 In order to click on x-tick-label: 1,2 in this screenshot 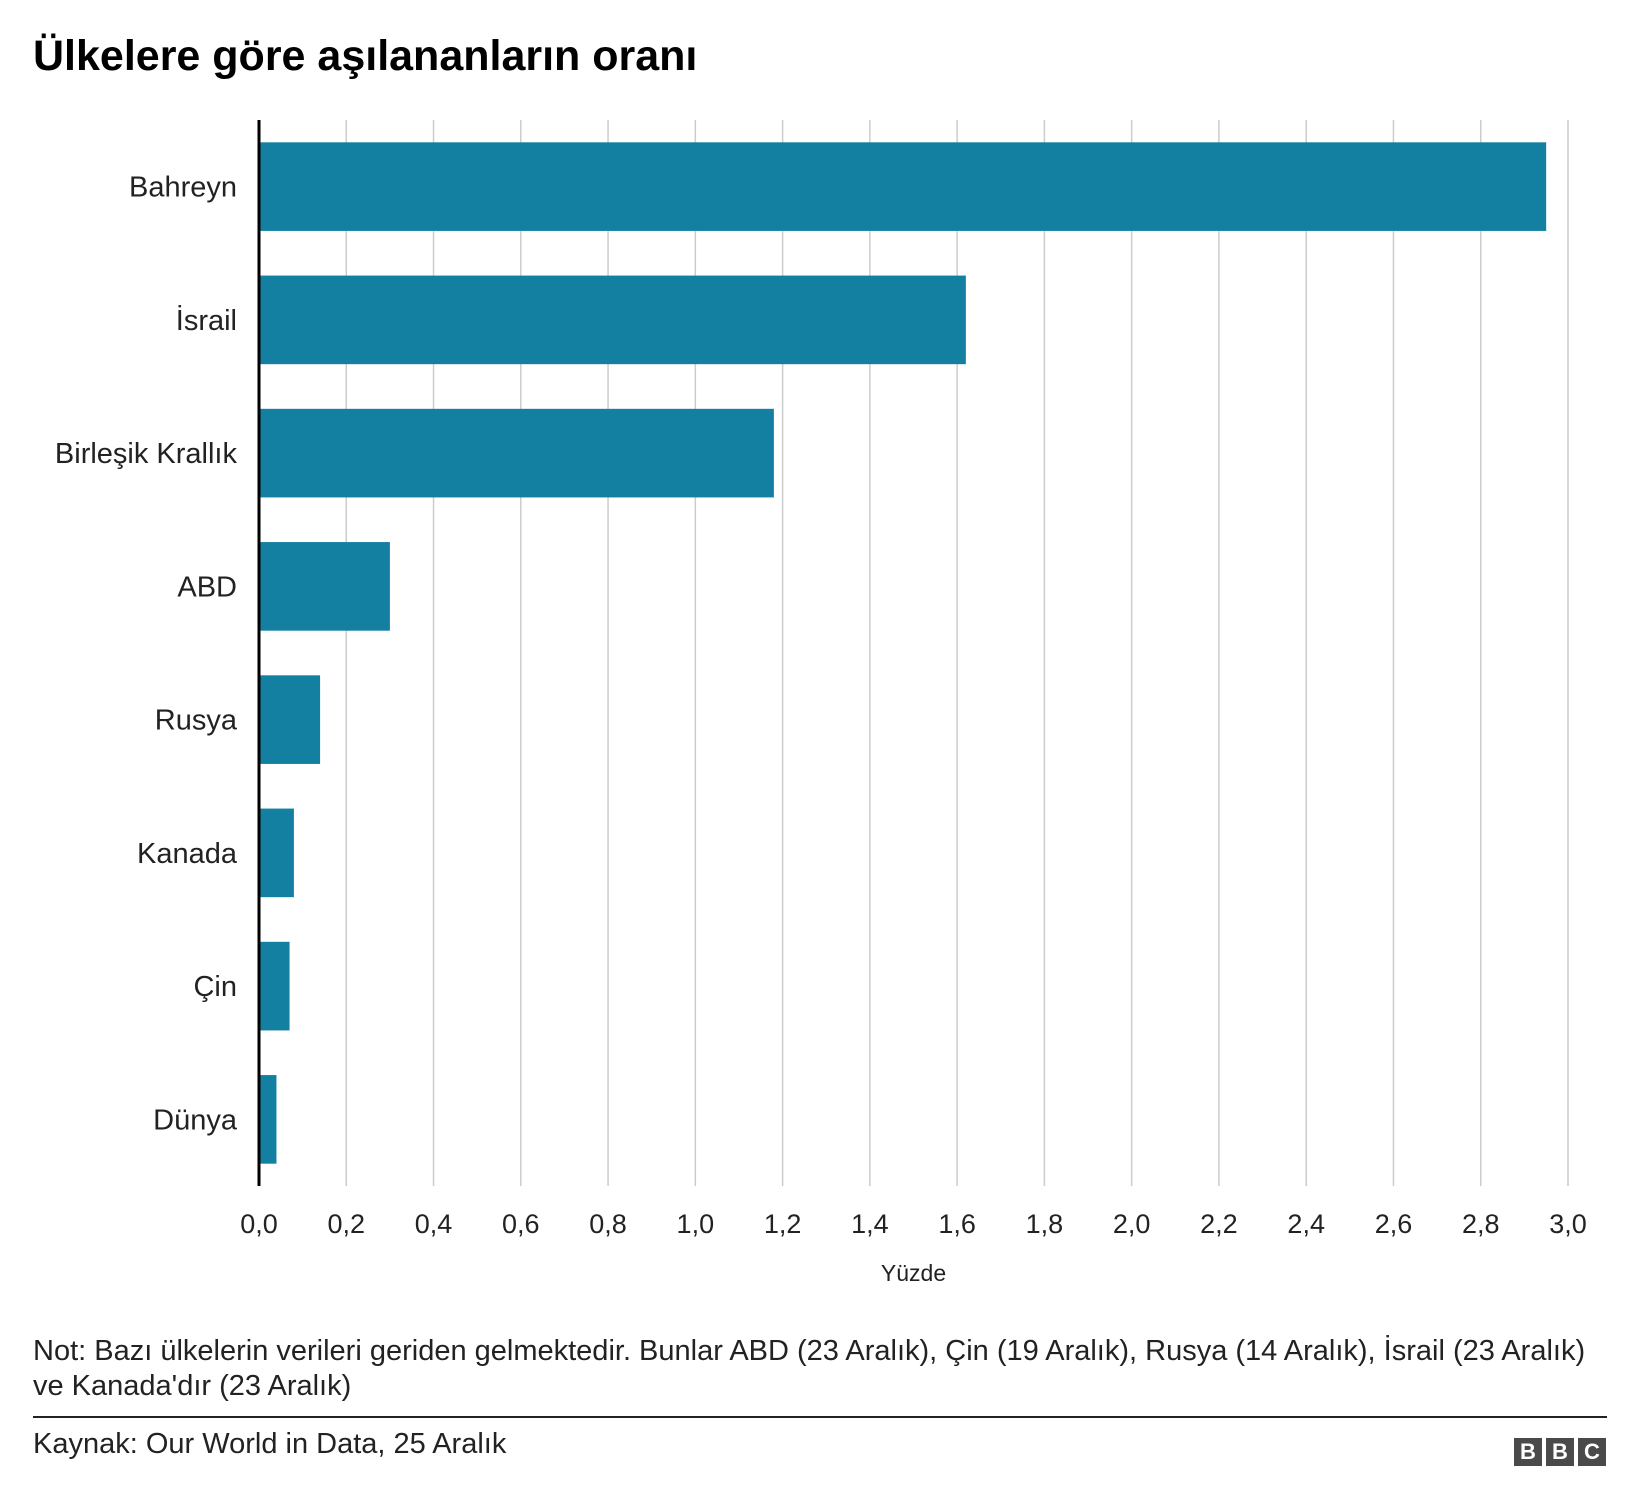, I will do `click(783, 1224)`.